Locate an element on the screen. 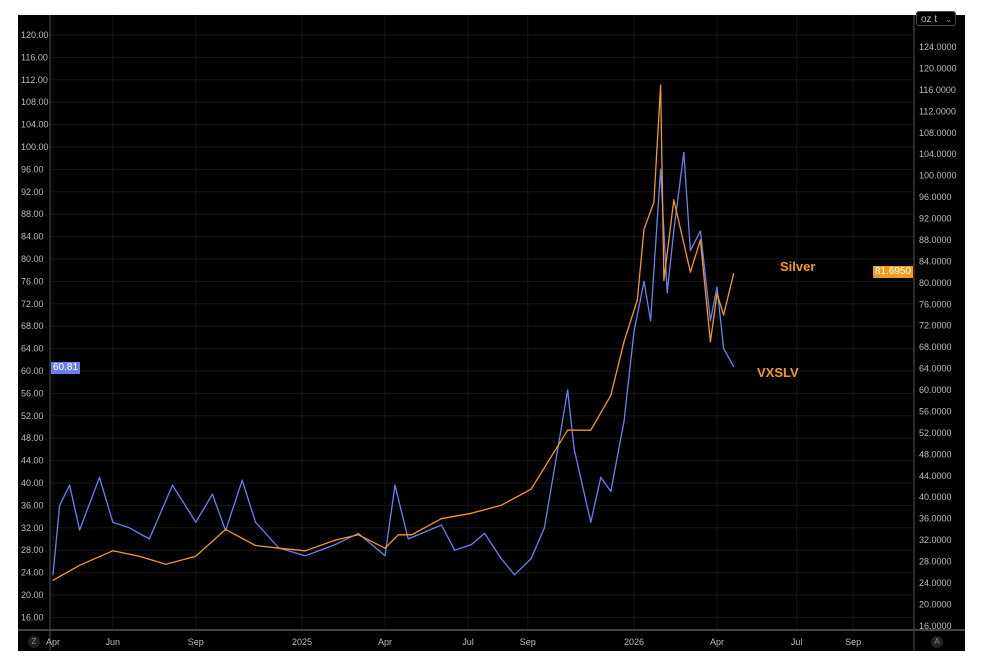 The width and height of the screenshot is (992, 666). auto-scale-button: A is located at coordinates (937, 642).